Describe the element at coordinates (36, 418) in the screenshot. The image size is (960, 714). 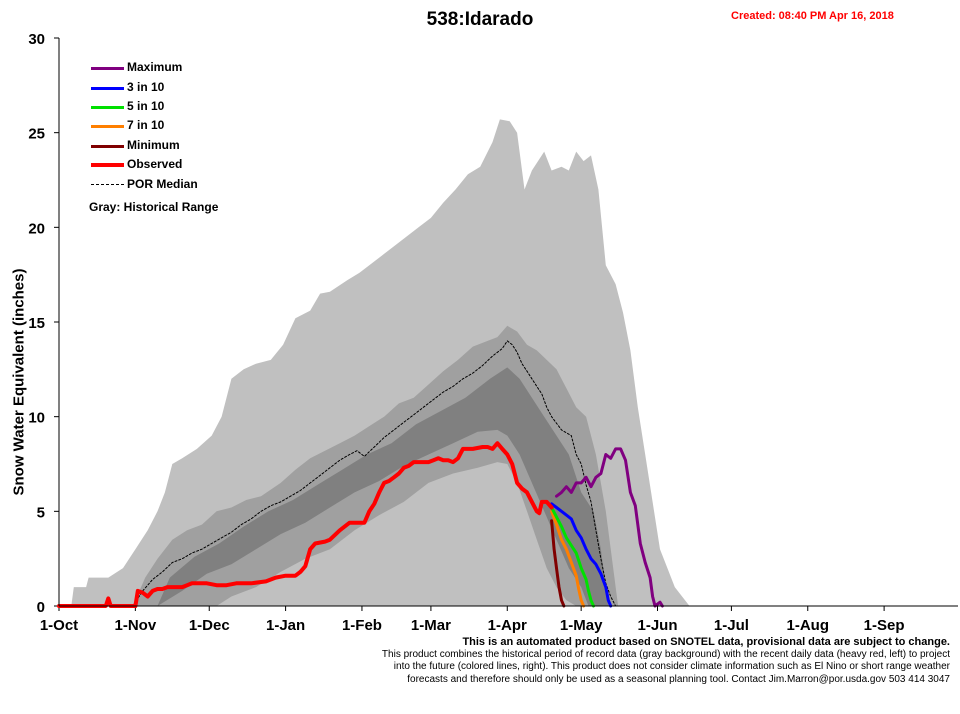
I see `y-tick-label: 10` at that location.